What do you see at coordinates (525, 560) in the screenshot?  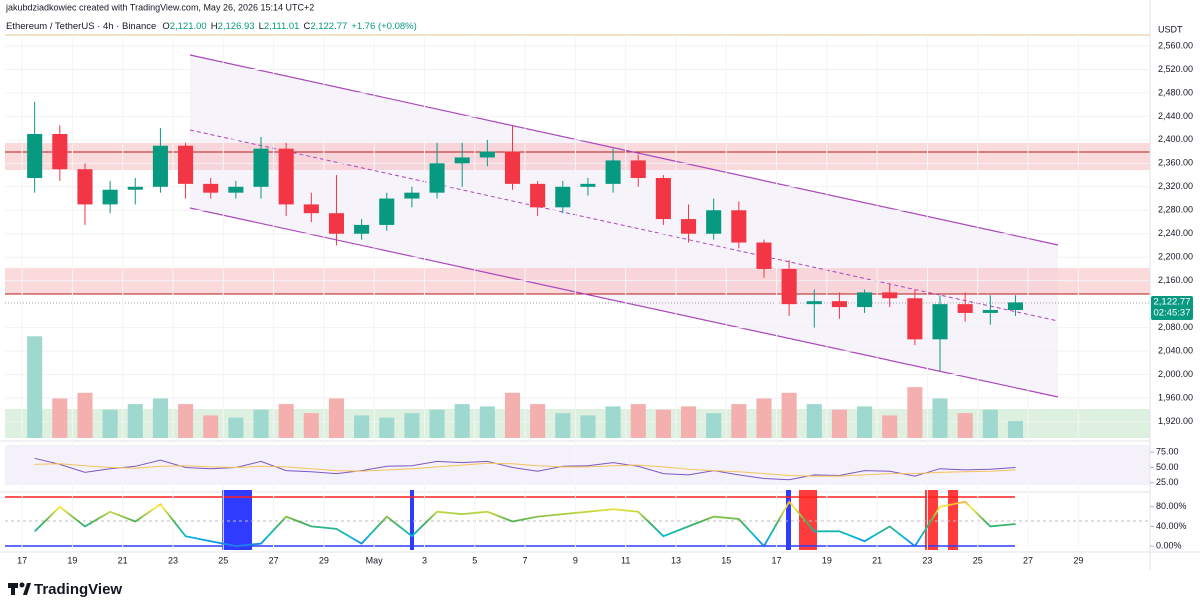 I see `x-tick-label: 7` at bounding box center [525, 560].